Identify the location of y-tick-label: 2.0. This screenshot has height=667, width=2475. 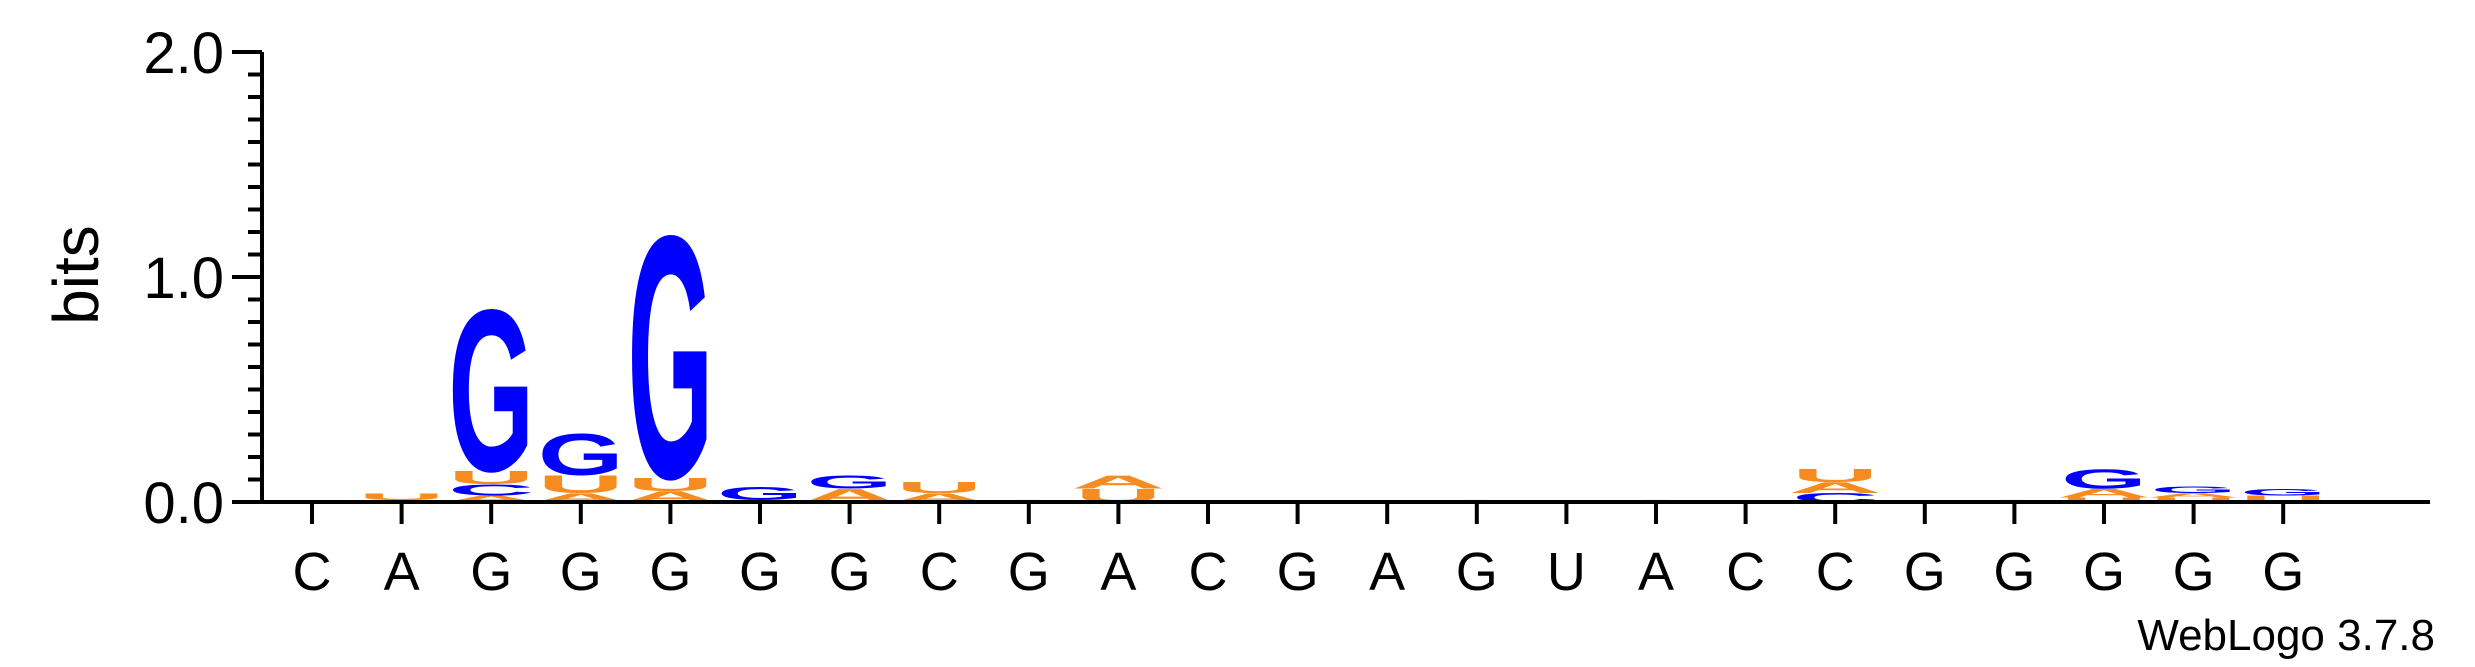
(183, 53).